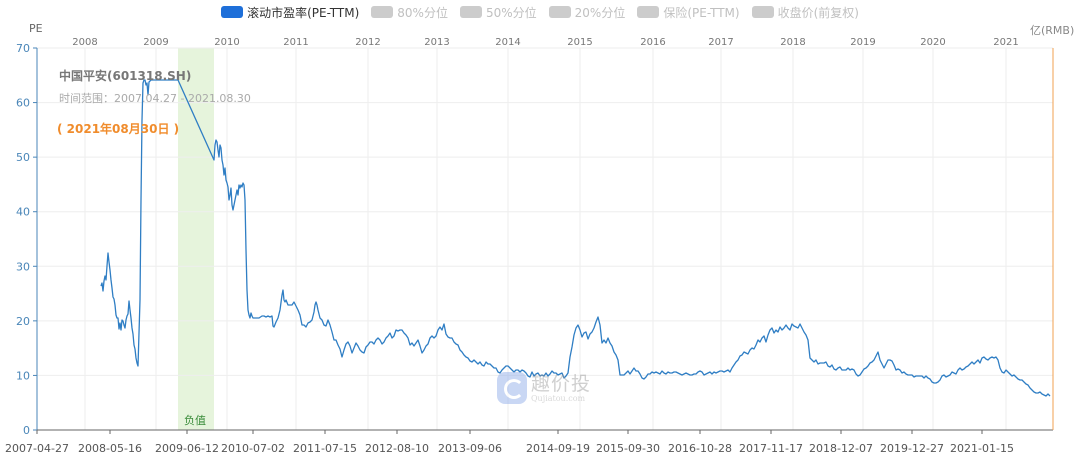 The image size is (1080, 469). What do you see at coordinates (792, 42) in the screenshot?
I see `svg-text: 2018` at bounding box center [792, 42].